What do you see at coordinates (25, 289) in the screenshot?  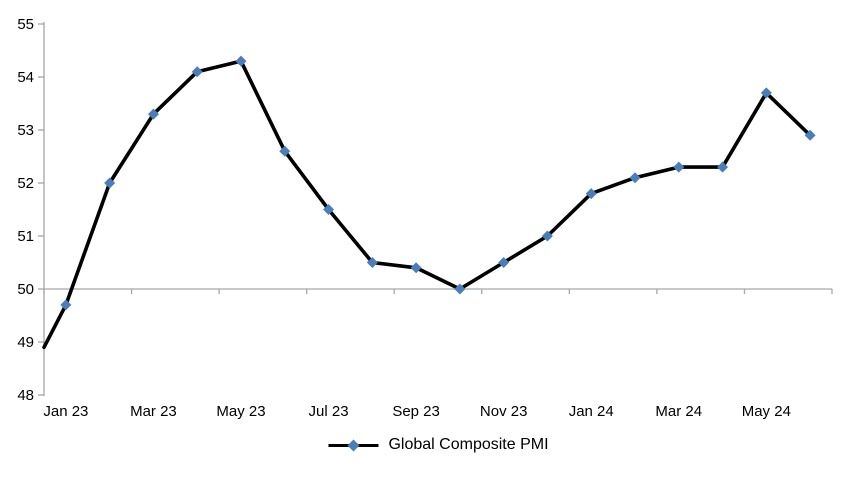 I see `y-axis-tick-label: 50` at bounding box center [25, 289].